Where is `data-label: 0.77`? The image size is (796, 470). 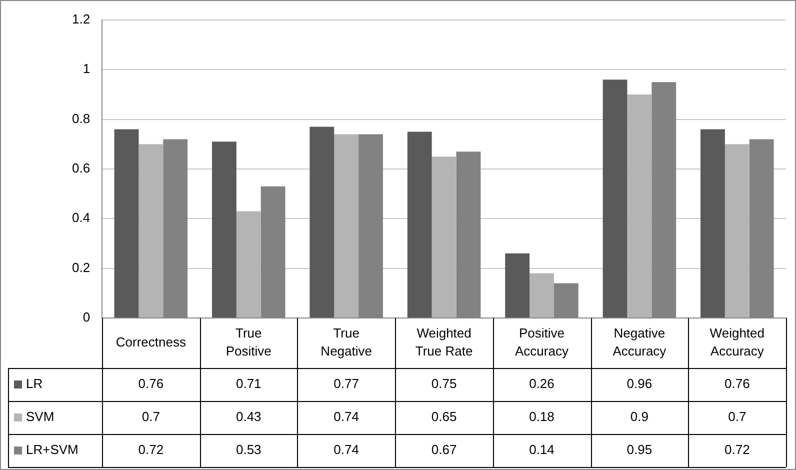 data-label: 0.77 is located at coordinates (346, 384).